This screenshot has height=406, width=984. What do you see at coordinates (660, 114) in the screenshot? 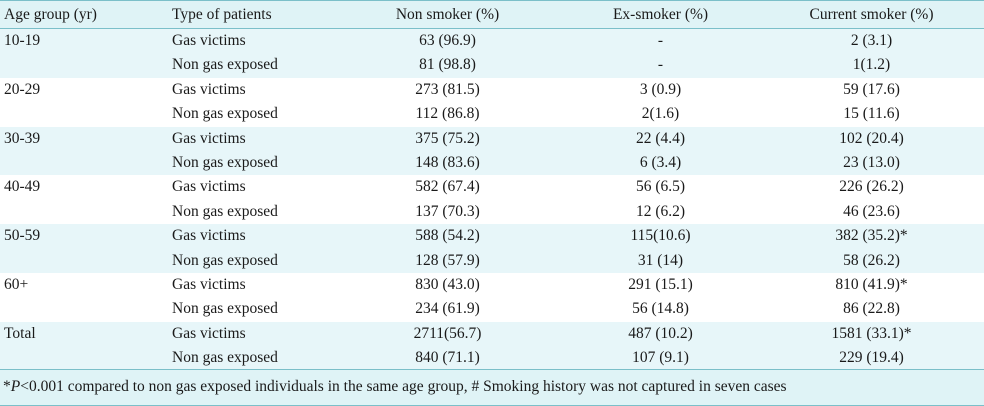
I see `cell-ex-smoker: 2(1.6)` at bounding box center [660, 114].